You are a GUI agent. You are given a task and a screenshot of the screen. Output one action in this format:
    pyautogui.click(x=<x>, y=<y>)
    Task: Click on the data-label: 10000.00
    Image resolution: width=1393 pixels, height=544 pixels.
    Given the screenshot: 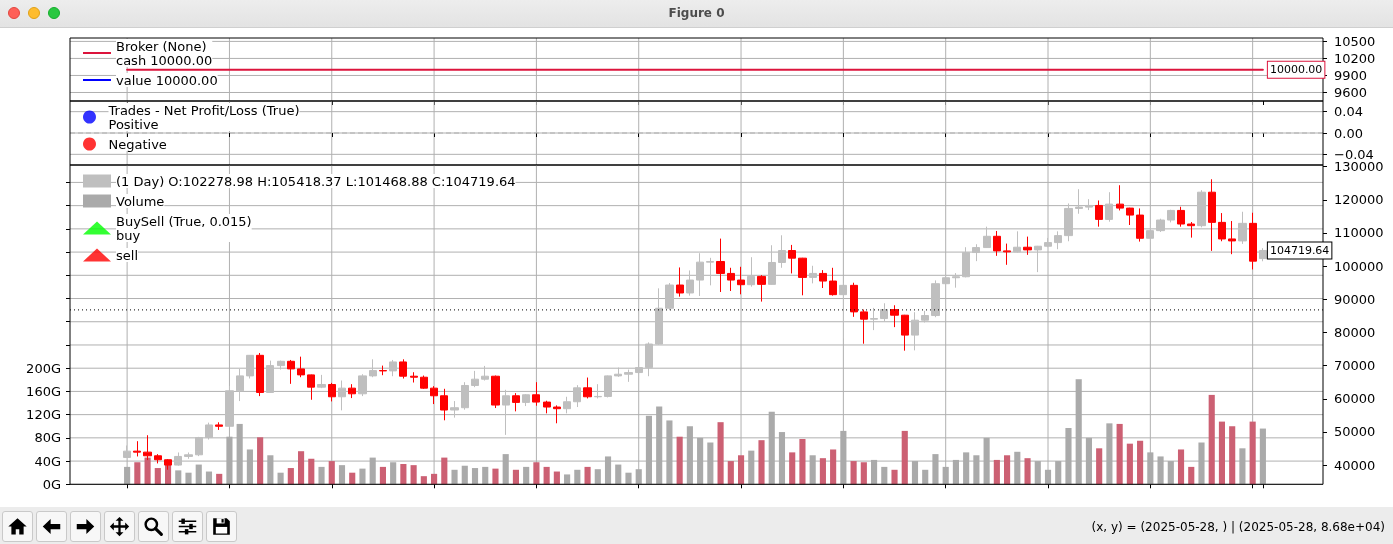 What is the action you would take?
    pyautogui.click(x=1296, y=70)
    